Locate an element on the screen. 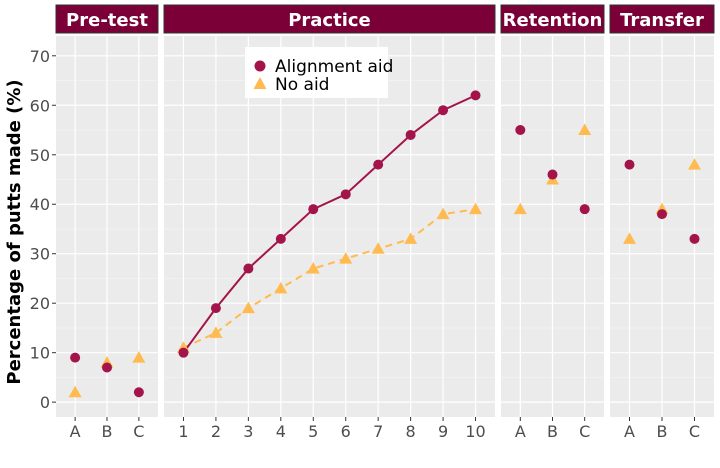 This screenshot has height=468, width=720. y-axis-title: Percentage of putts made (%) is located at coordinates (14, 231).